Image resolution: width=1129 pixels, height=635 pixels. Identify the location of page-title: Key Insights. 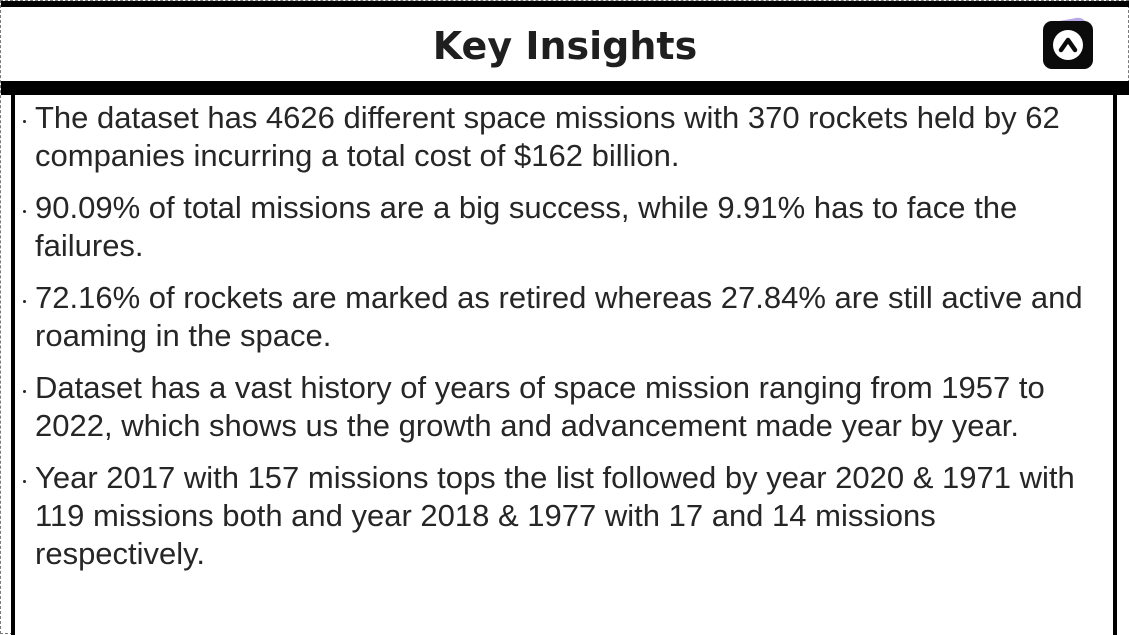
(565, 46).